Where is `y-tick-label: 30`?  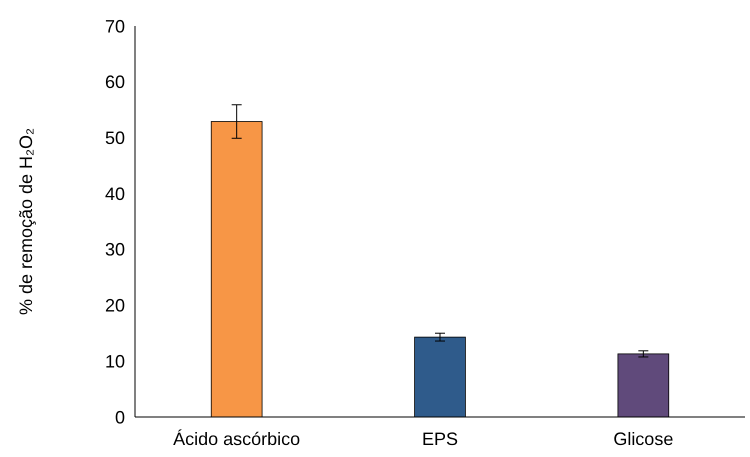 y-tick-label: 30 is located at coordinates (114, 250).